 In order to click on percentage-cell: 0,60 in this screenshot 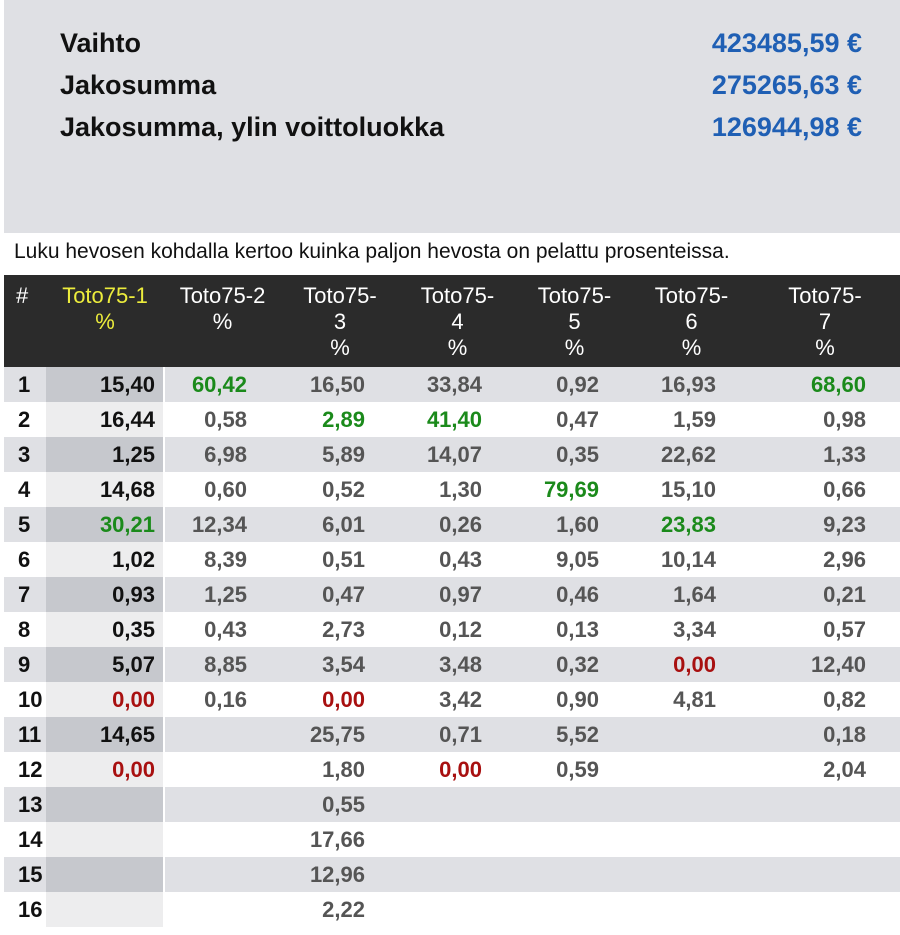, I will do `click(222, 489)`.